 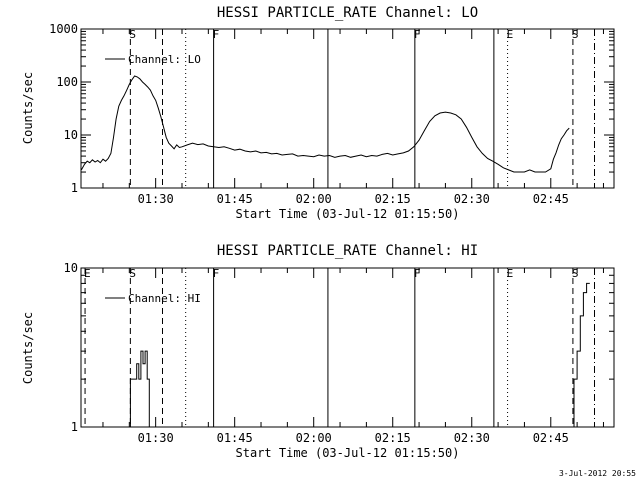 What do you see at coordinates (67, 82) in the screenshot?
I see `y-tick-label: 100` at bounding box center [67, 82].